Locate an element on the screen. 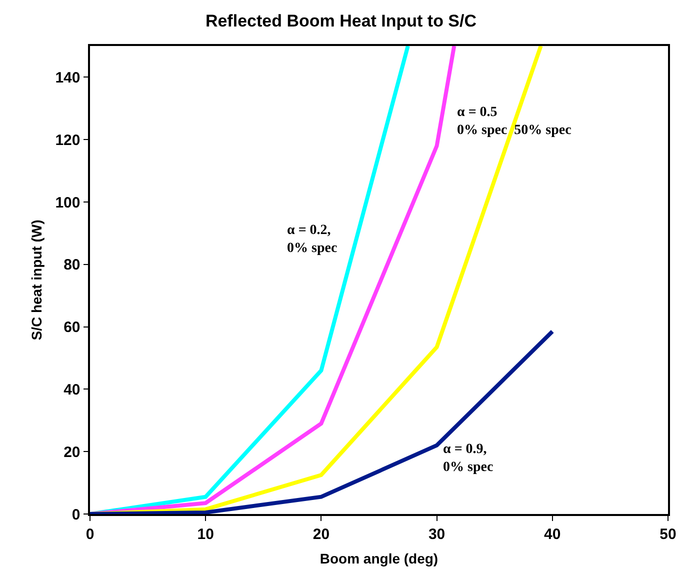 This screenshot has width=682, height=584. y-tick-label: 60 is located at coordinates (72, 327).